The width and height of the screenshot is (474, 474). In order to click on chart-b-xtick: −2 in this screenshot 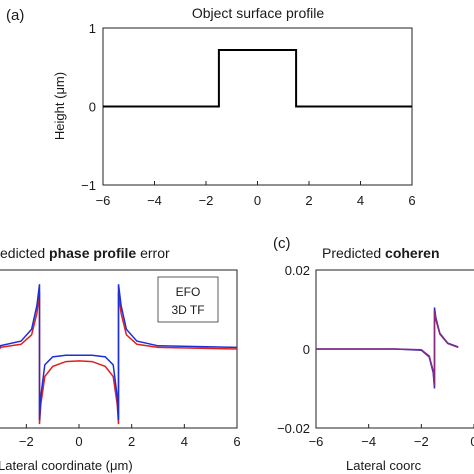, I will do `click(26, 441)`.